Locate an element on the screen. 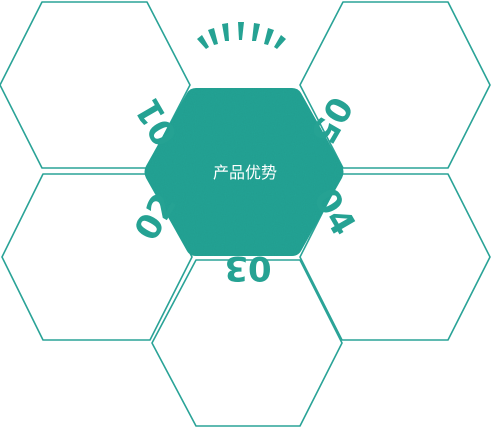 The height and width of the screenshot is (428, 491). sunburst-rays is located at coordinates (241, 35).